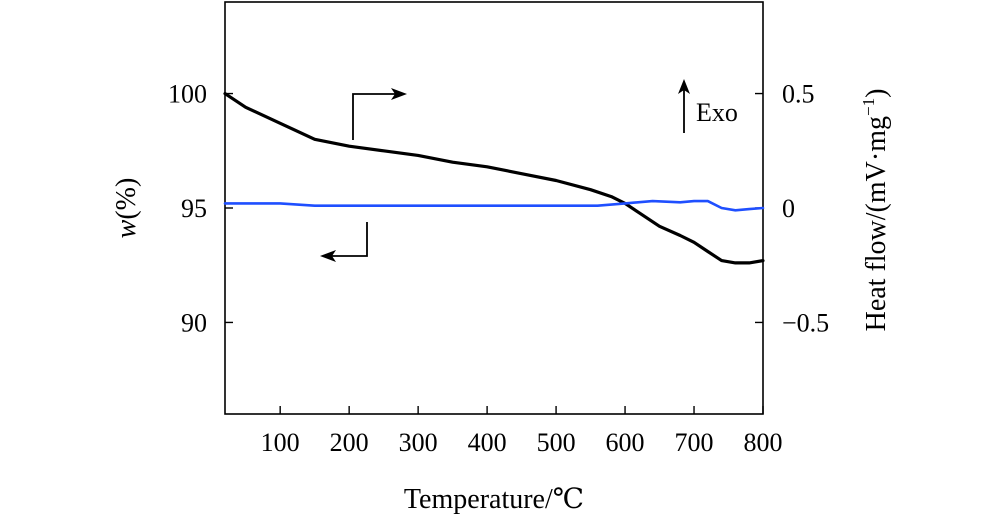 This screenshot has width=1000, height=521. Describe the element at coordinates (717, 112) in the screenshot. I see `exo-label: Exo` at that location.